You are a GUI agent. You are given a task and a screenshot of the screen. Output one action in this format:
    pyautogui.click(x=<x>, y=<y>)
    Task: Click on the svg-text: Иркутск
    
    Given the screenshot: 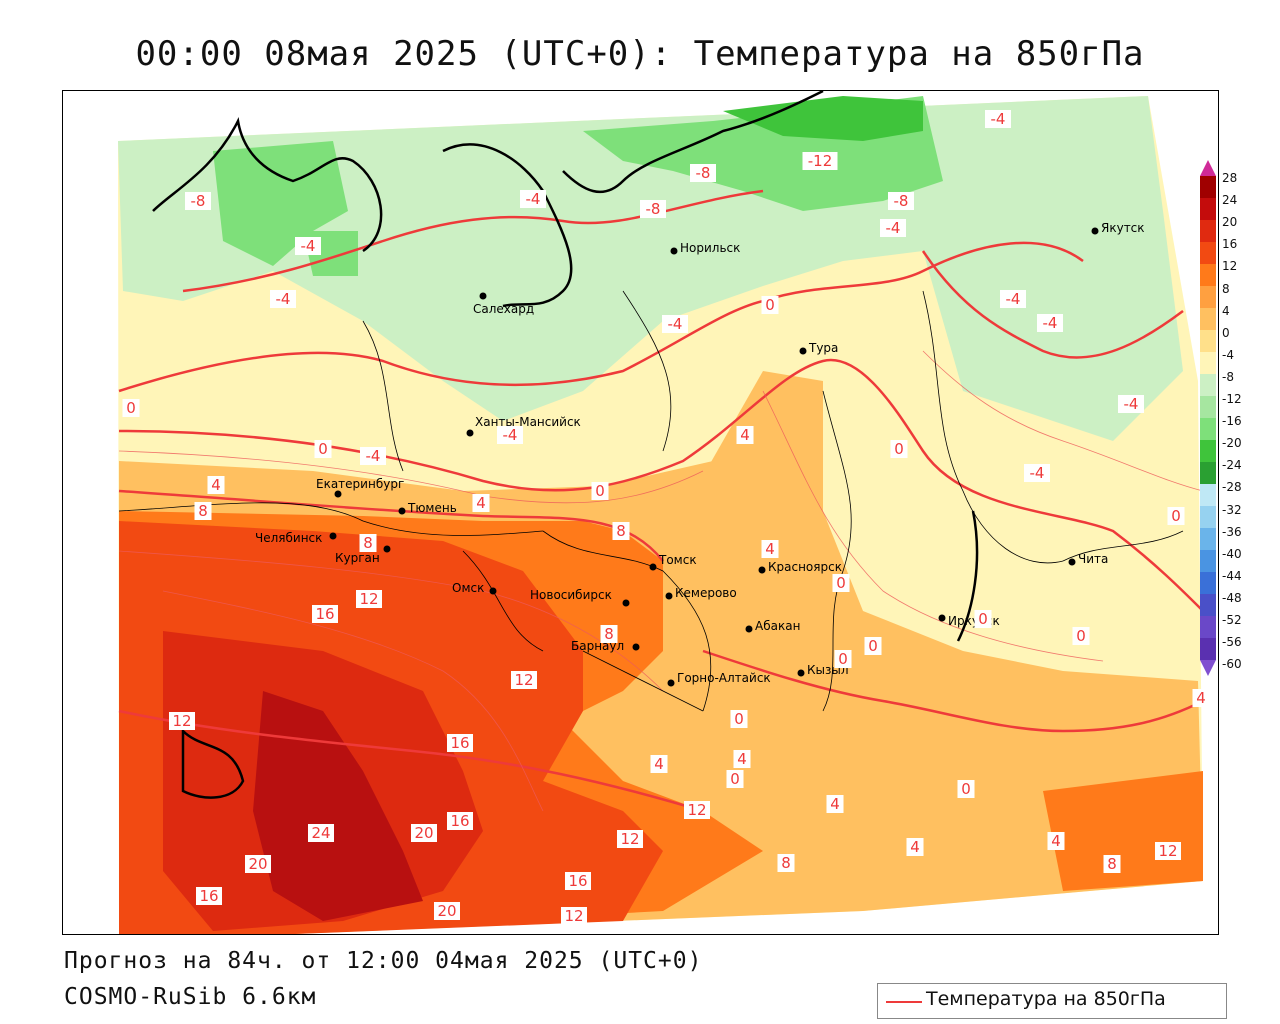 What is the action you would take?
    pyautogui.click(x=974, y=621)
    